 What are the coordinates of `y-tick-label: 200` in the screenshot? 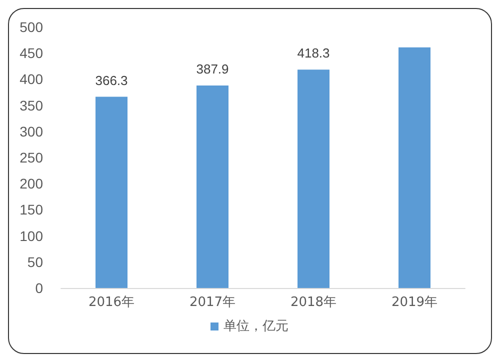 It's located at (32, 184).